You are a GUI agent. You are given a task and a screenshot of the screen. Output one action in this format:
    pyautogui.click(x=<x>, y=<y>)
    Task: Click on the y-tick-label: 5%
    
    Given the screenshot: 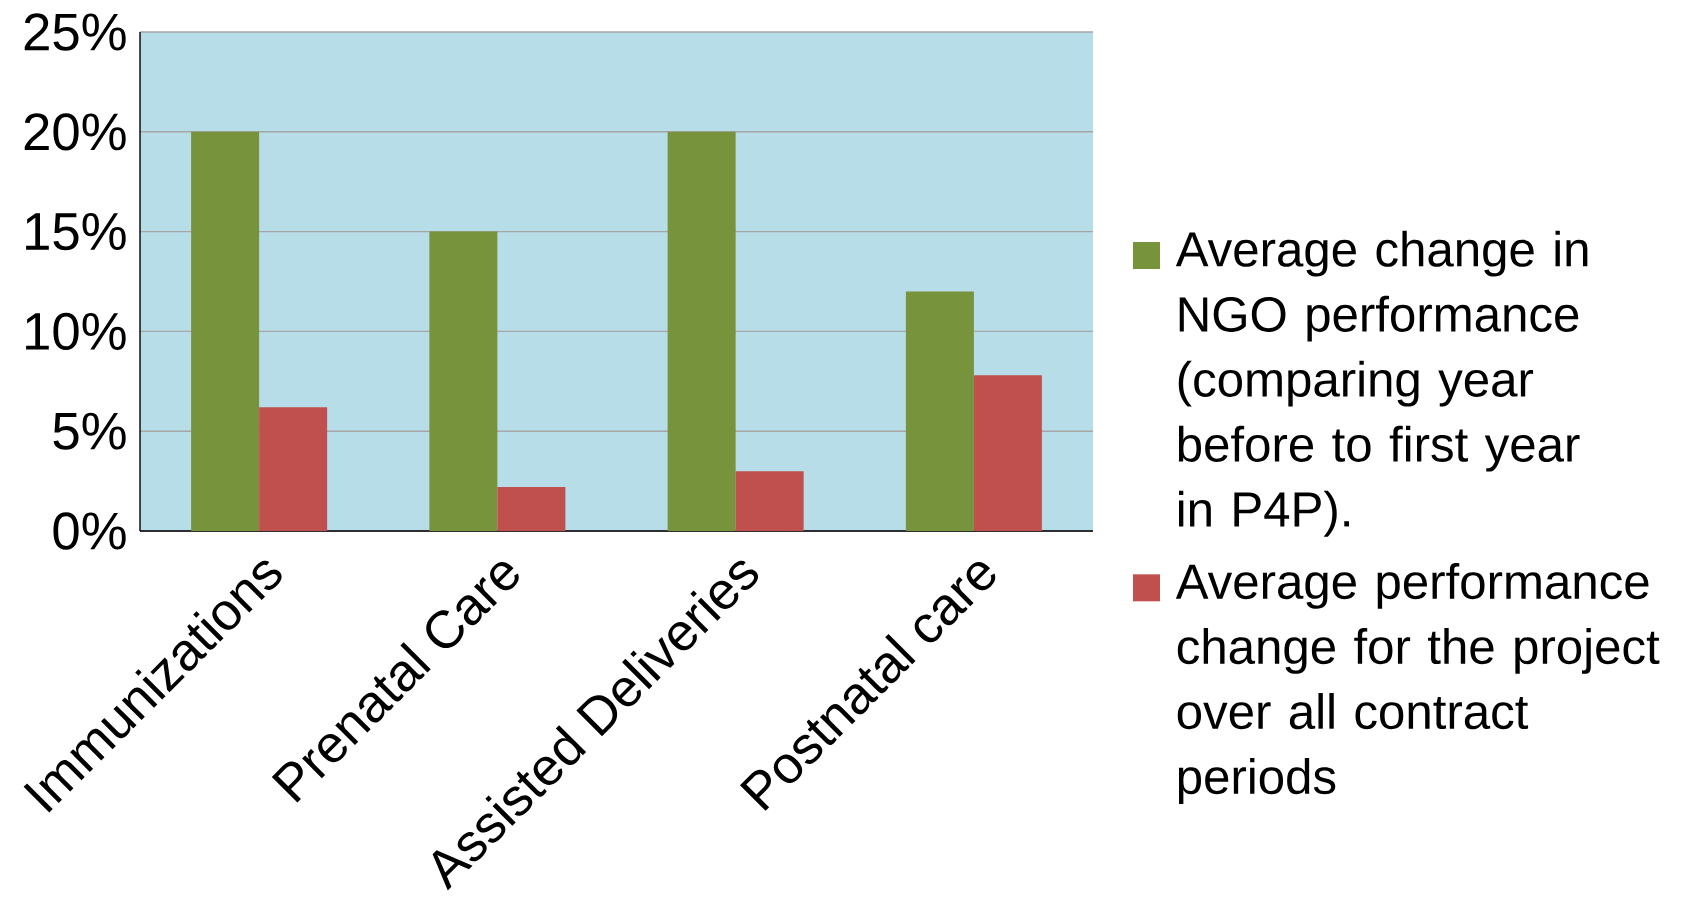 What is the action you would take?
    pyautogui.click(x=89, y=431)
    